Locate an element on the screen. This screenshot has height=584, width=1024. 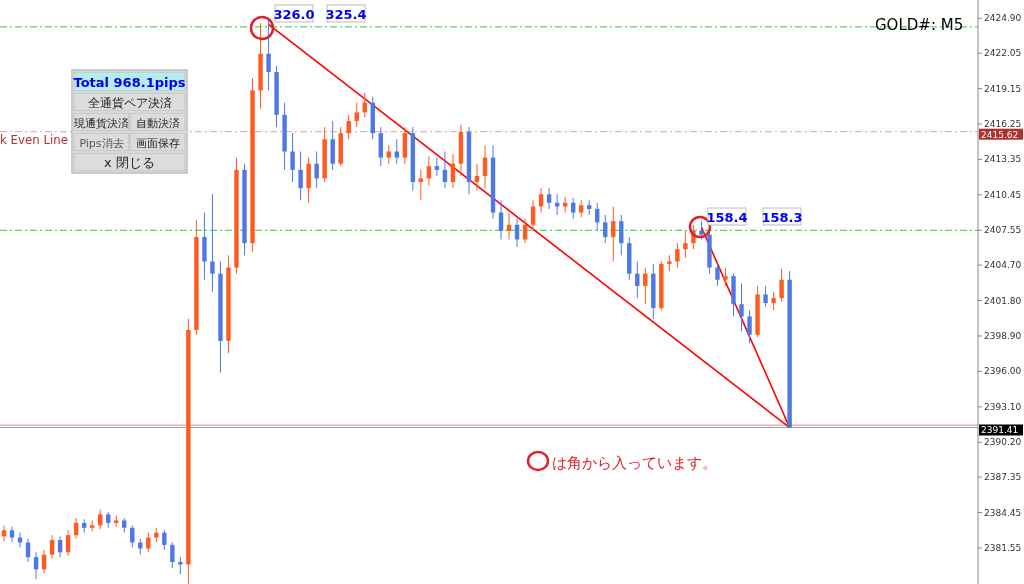
annotation: Total 968.1pips is located at coordinates (129, 82).